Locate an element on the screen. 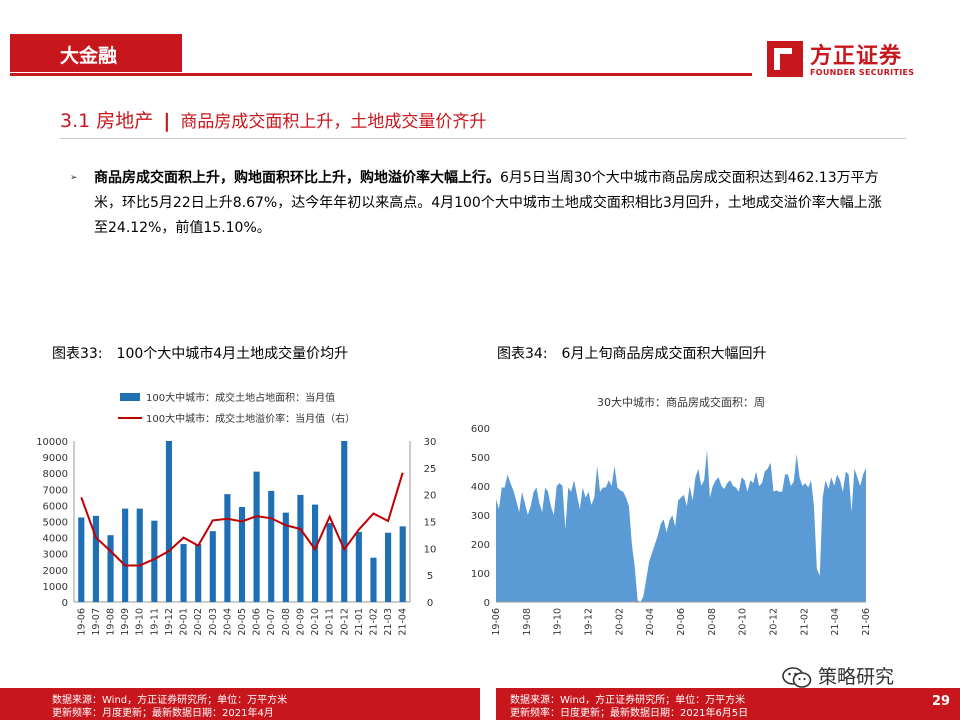  figure33-title: 图表33: 100个大中城市4月土地成交量价均升 is located at coordinates (207, 353).